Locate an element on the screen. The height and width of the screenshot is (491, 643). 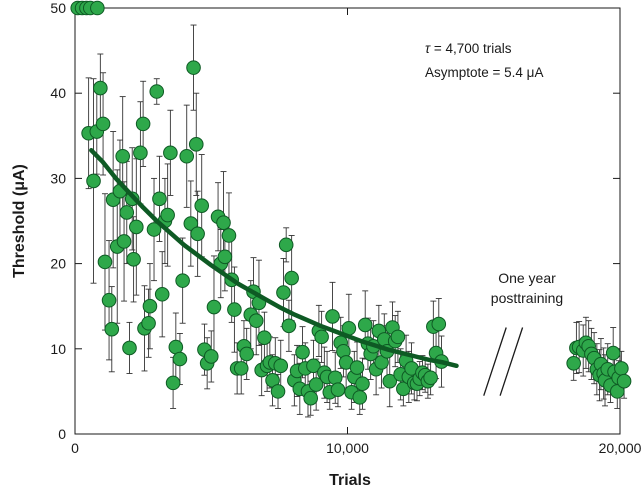
posttraining-label-line2: posttraining is located at coordinates (527, 298).